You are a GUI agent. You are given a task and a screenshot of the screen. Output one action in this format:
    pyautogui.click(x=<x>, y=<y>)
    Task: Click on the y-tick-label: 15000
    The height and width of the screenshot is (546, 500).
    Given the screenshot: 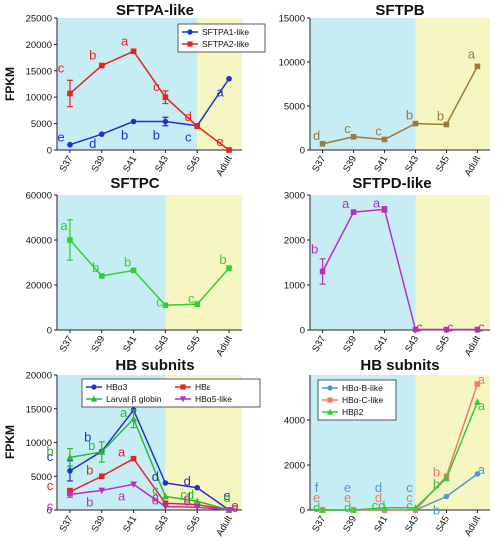 What is the action you would take?
    pyautogui.click(x=39, y=409)
    